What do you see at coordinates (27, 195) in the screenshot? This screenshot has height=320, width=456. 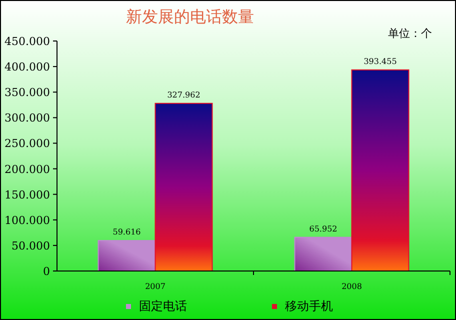 I see `y-tick-label: 150.000` at bounding box center [27, 195].